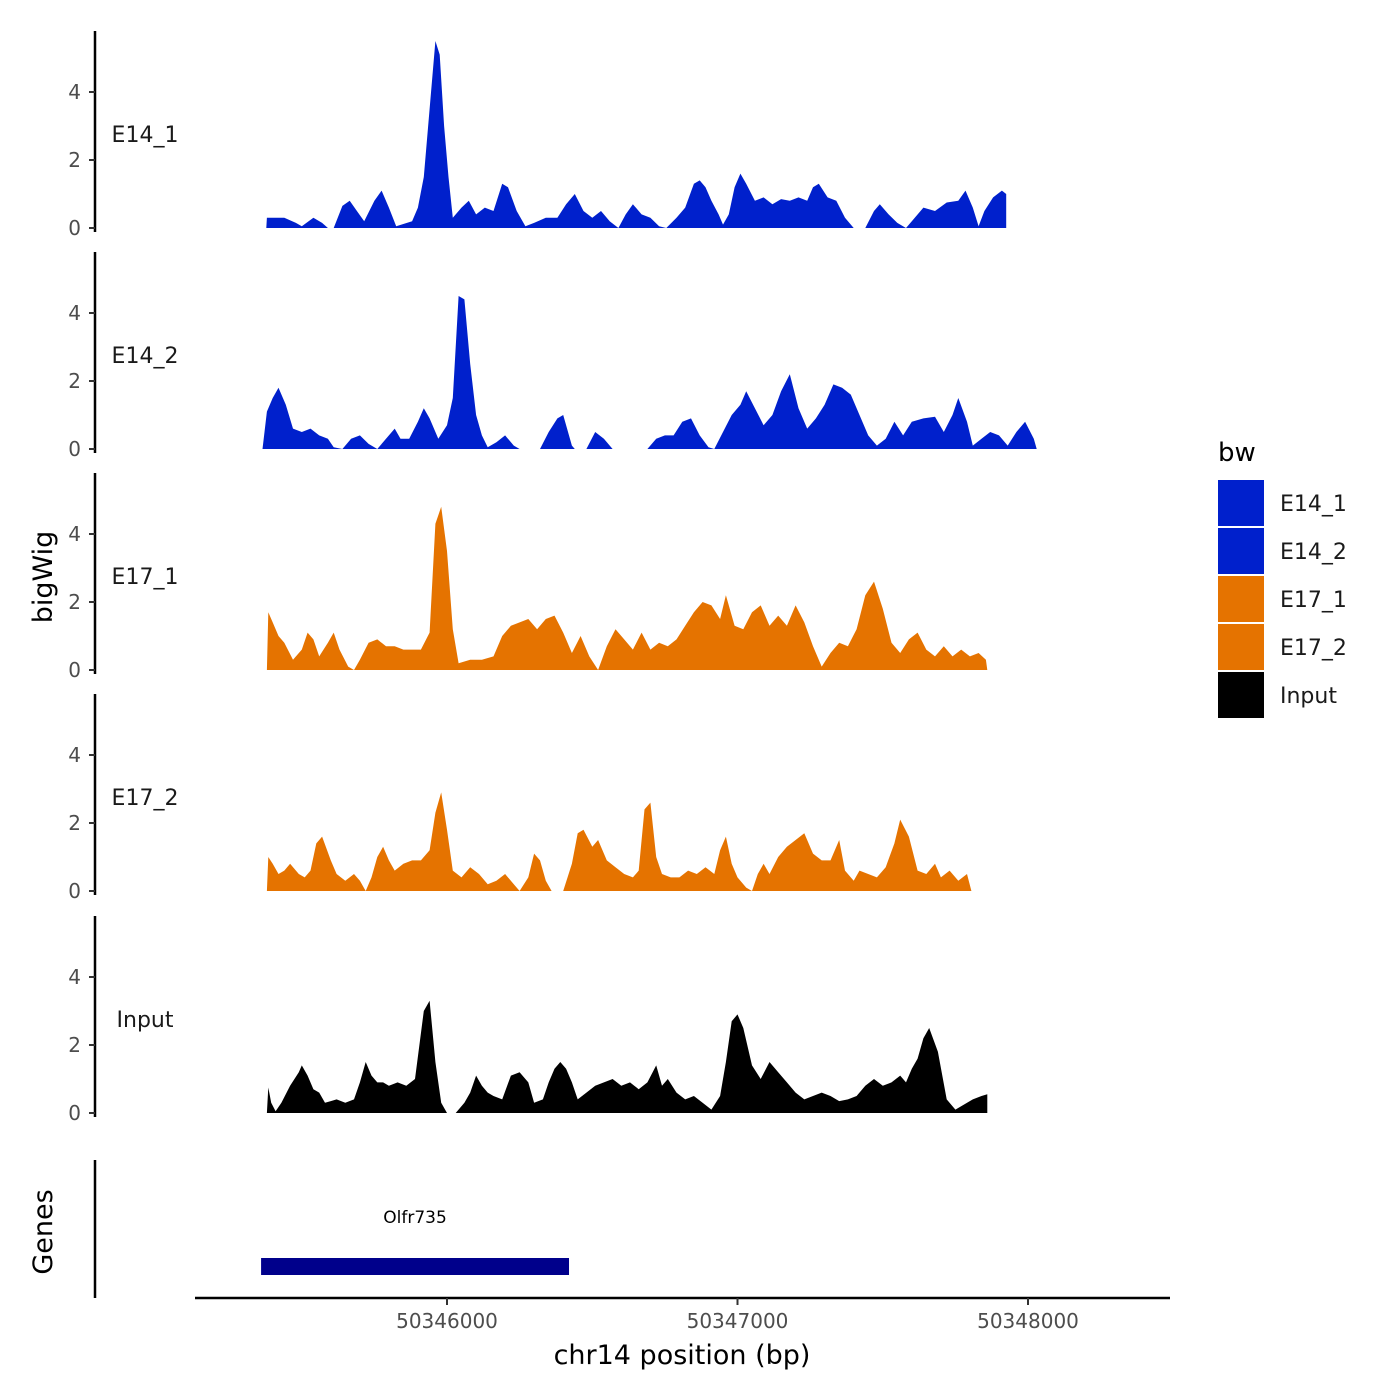  What do you see at coordinates (1028, 1321) in the screenshot?
I see `x-tick-label: 50348000` at bounding box center [1028, 1321].